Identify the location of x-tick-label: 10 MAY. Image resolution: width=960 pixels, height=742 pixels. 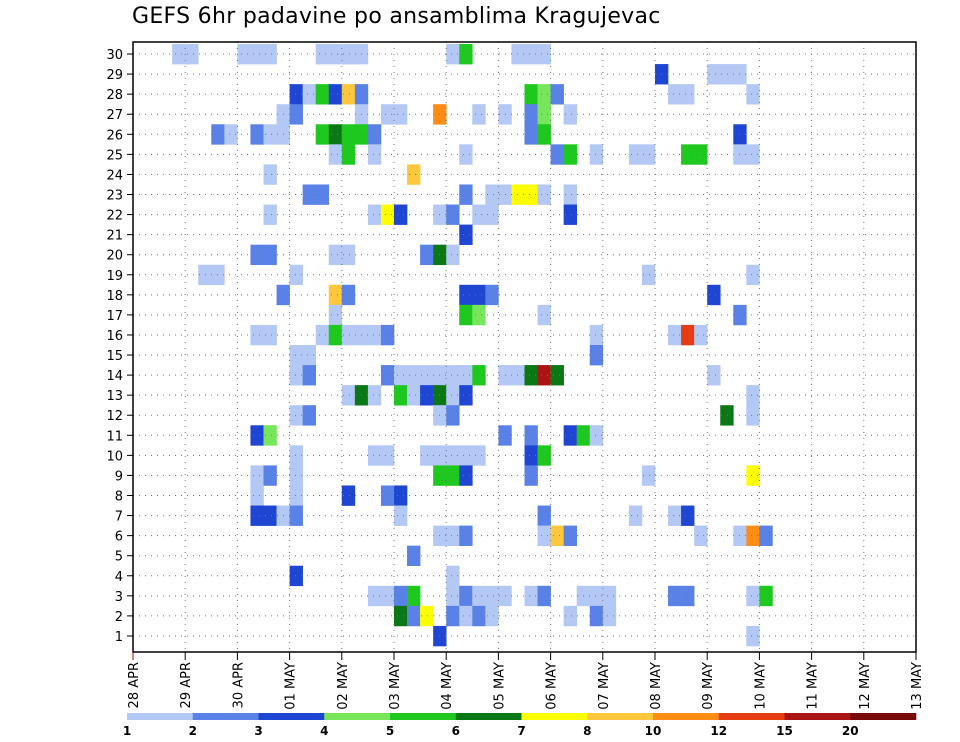
(760, 686).